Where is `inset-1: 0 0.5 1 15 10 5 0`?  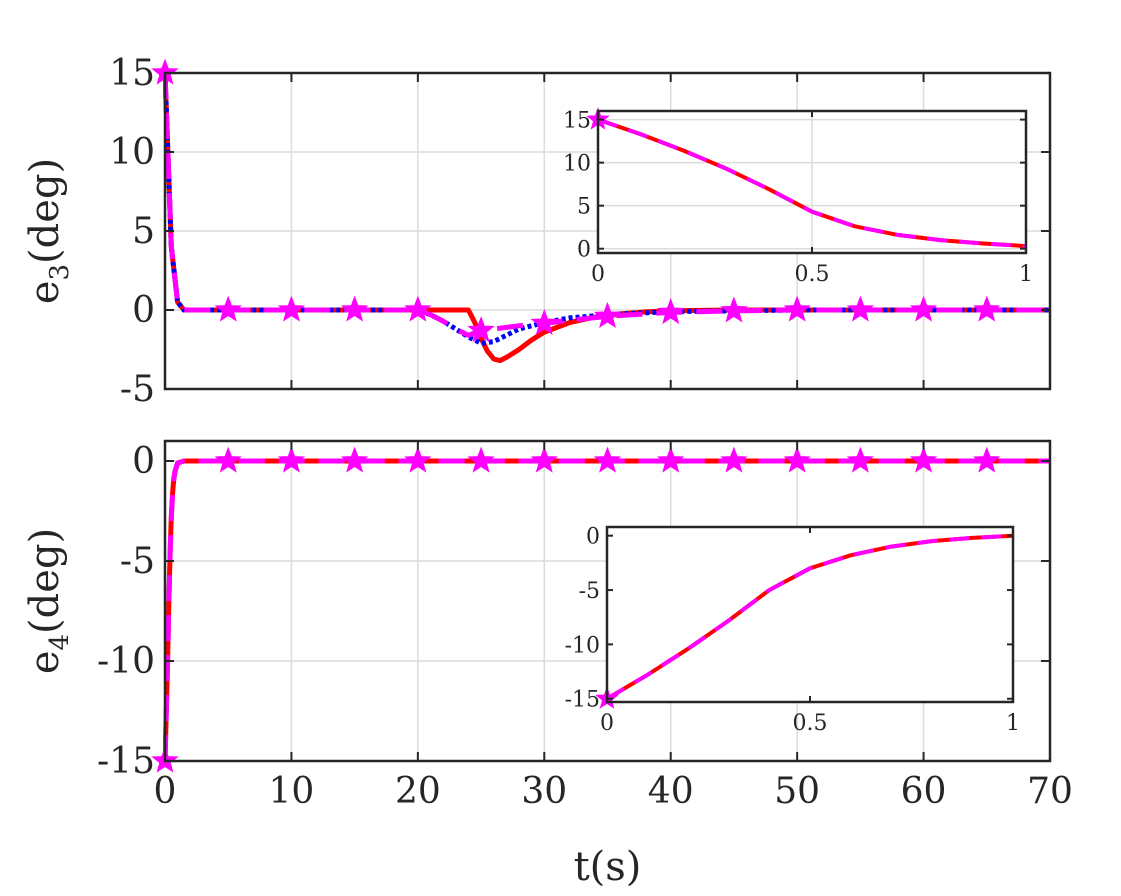
inset-1: 0 0.5 1 15 10 5 0 is located at coordinates (798, 197).